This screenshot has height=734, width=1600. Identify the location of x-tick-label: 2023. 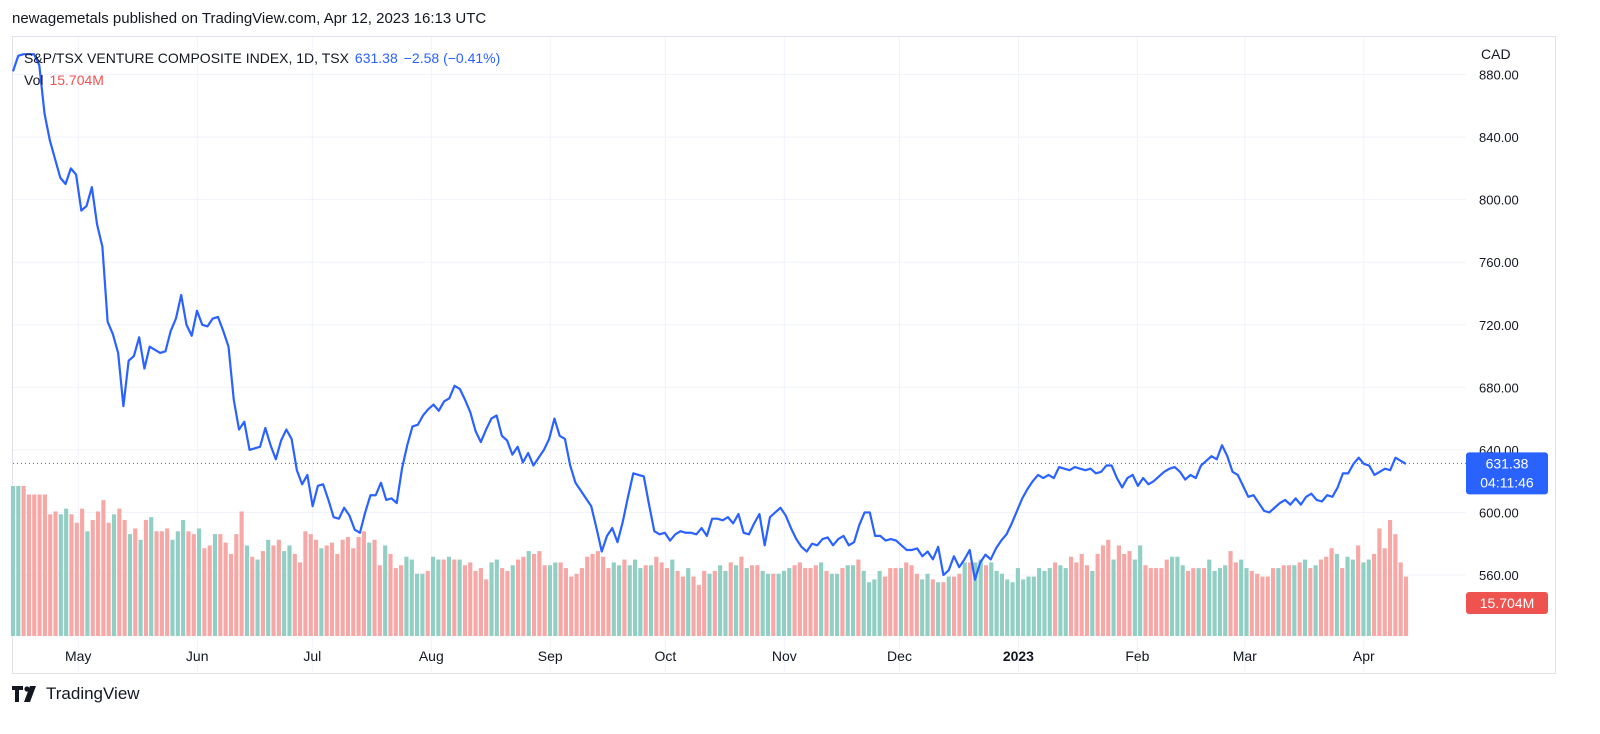
(1018, 656).